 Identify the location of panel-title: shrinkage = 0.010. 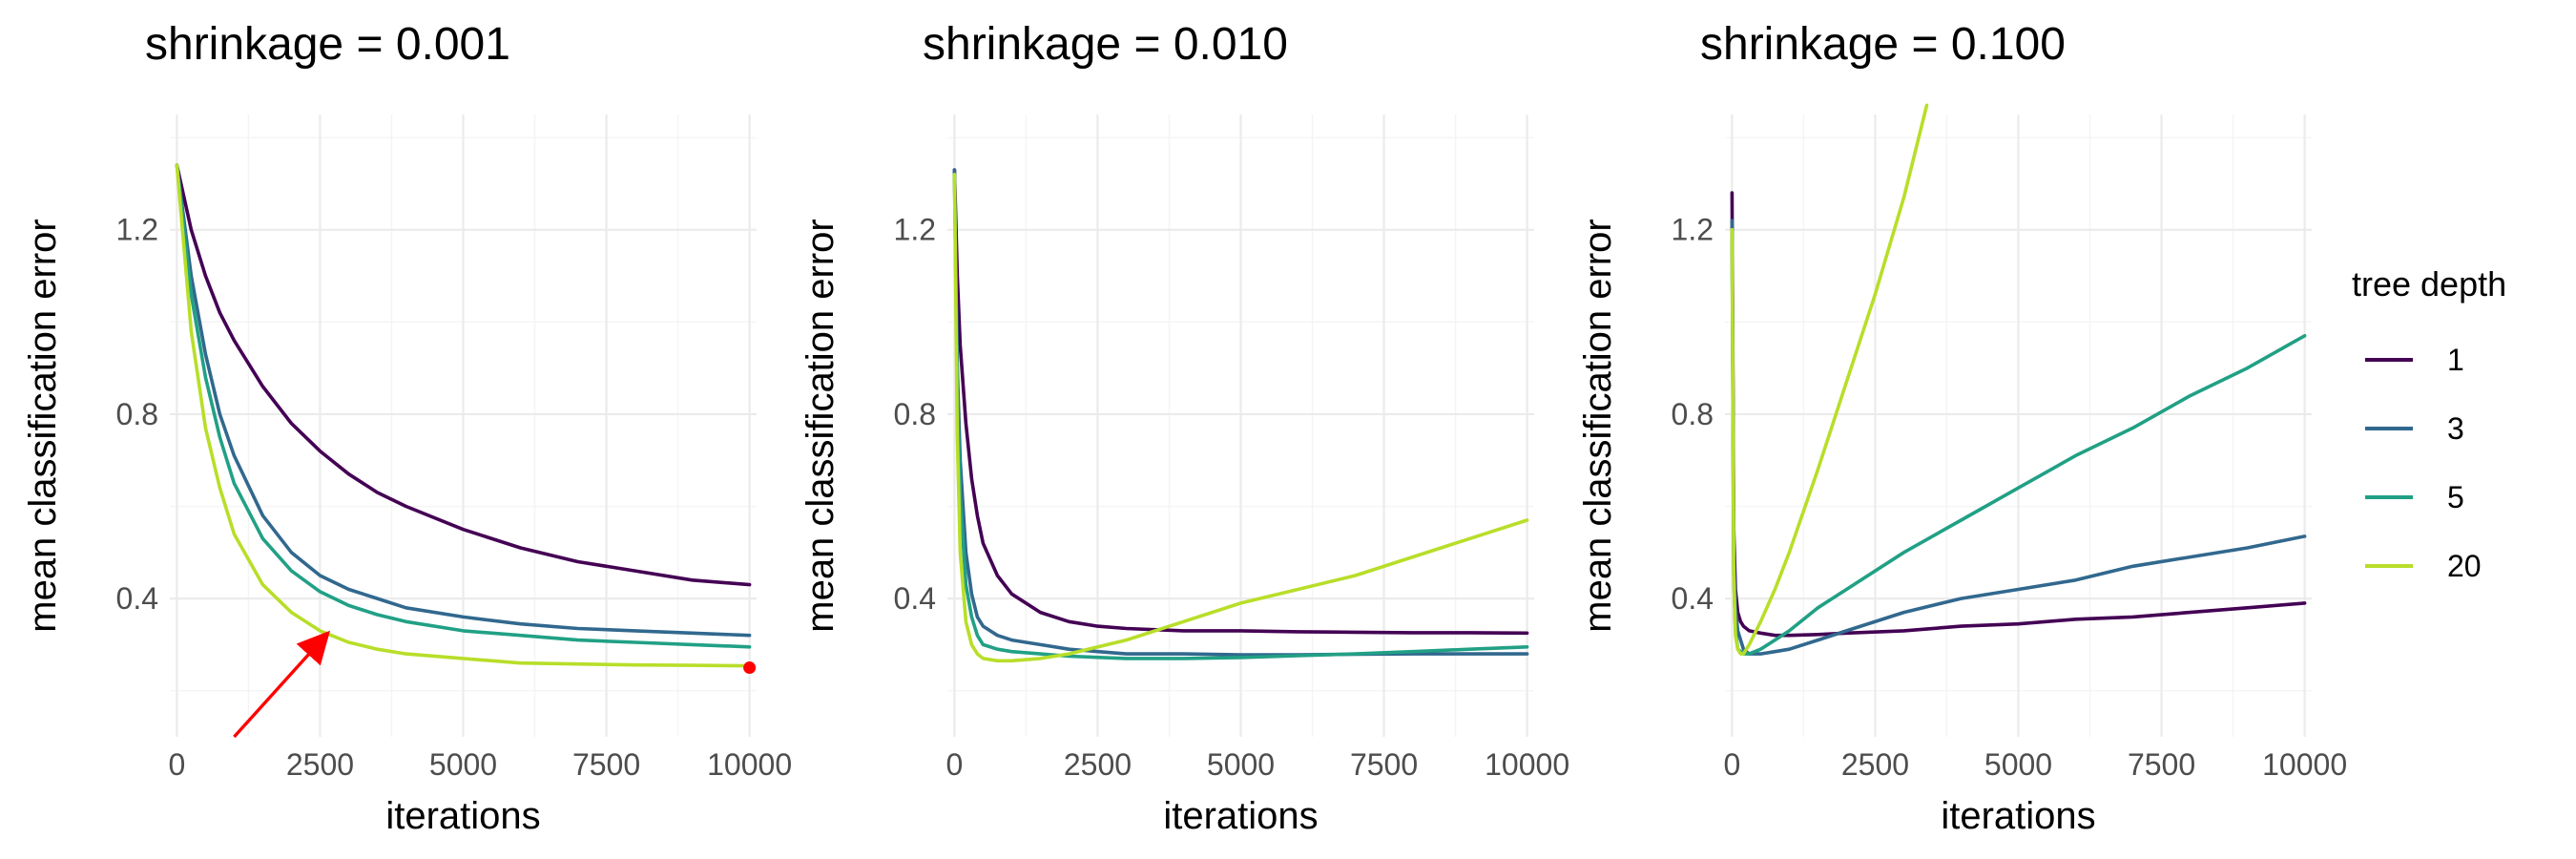
(1105, 44).